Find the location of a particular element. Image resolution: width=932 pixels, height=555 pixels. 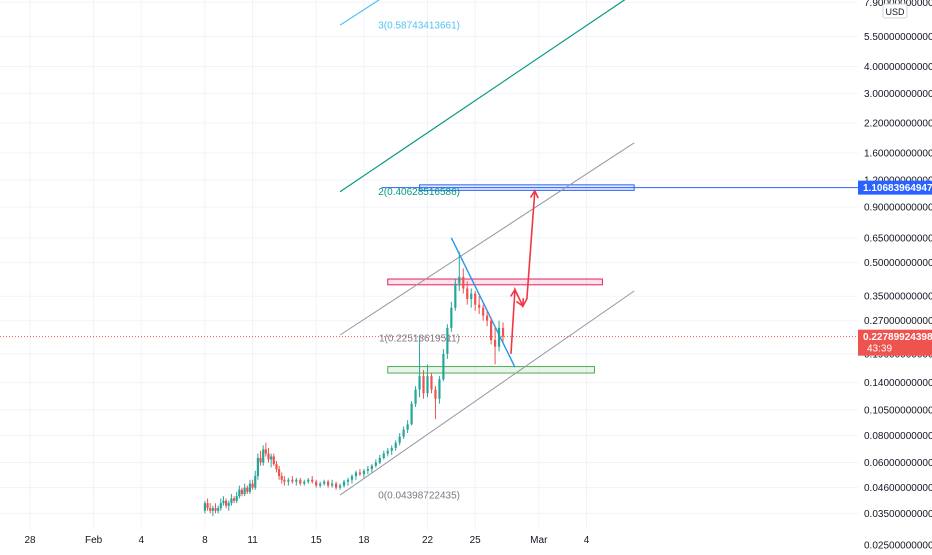

fib-level-label: 0(0.04398722435) is located at coordinates (419, 496).